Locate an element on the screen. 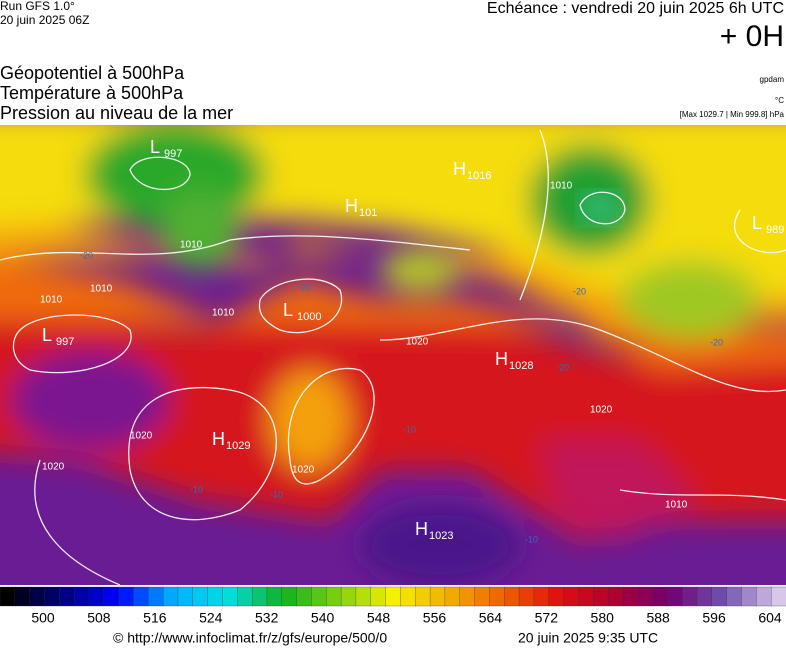 Image resolution: width=786 pixels, height=648 pixels. colorbar-tick-label: 596 is located at coordinates (714, 618).